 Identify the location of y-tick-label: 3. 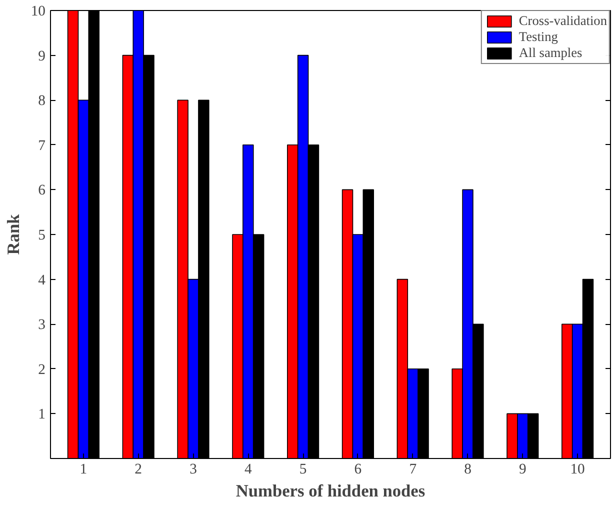
(42, 325).